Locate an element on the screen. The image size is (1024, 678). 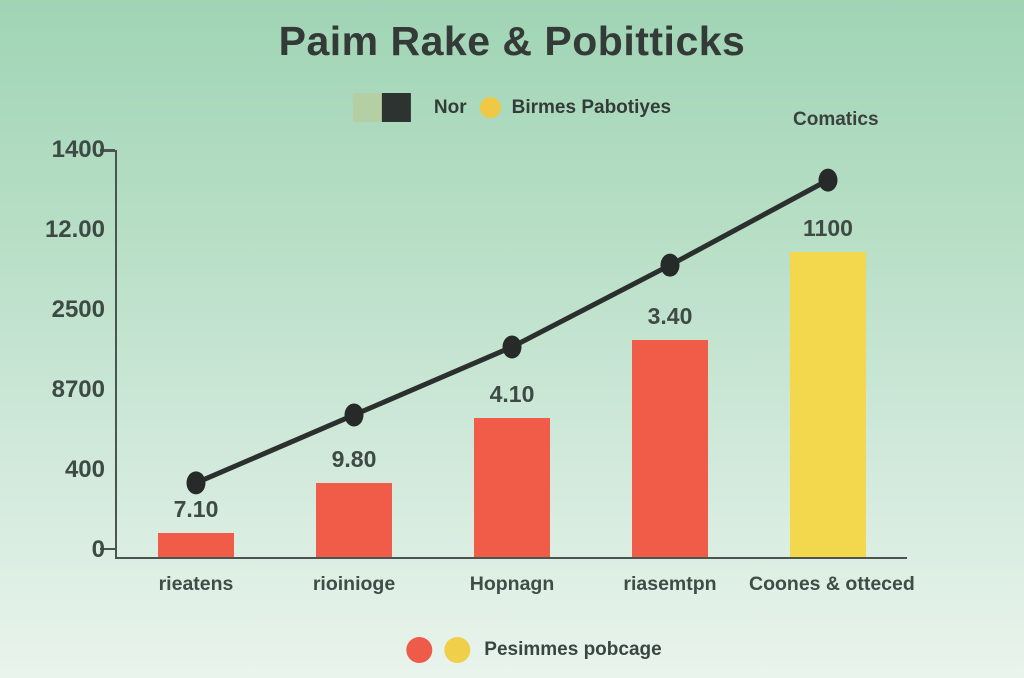
corner-label: Comatics is located at coordinates (836, 119).